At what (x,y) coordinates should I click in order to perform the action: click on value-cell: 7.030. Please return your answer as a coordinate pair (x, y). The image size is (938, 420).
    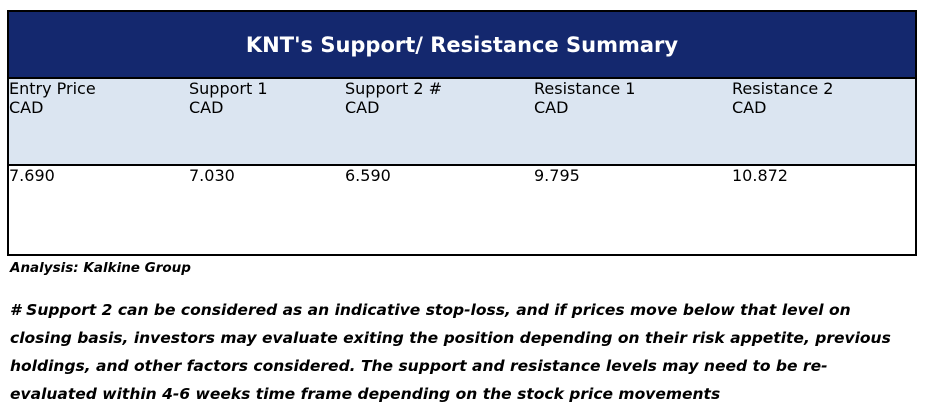
    Looking at the image, I should click on (212, 175).